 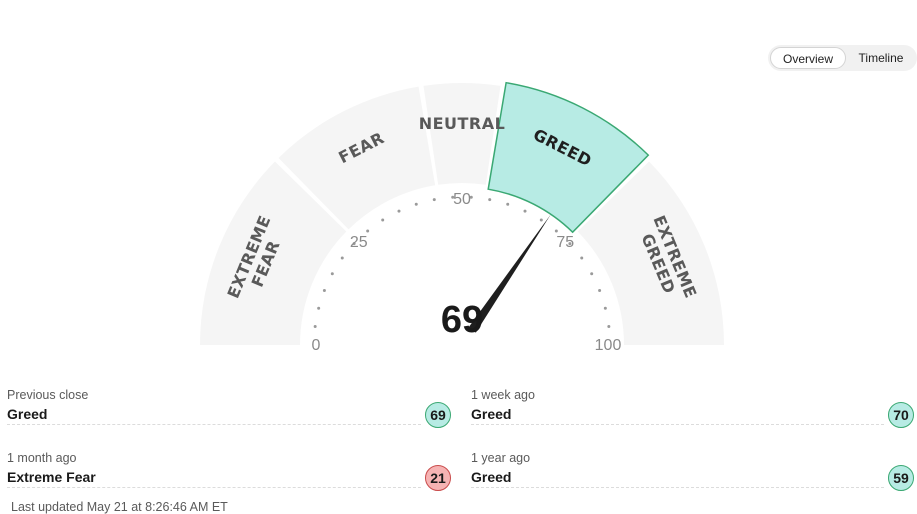 What do you see at coordinates (692, 473) in the screenshot?
I see `history-item: 1 year ago Greed 59` at bounding box center [692, 473].